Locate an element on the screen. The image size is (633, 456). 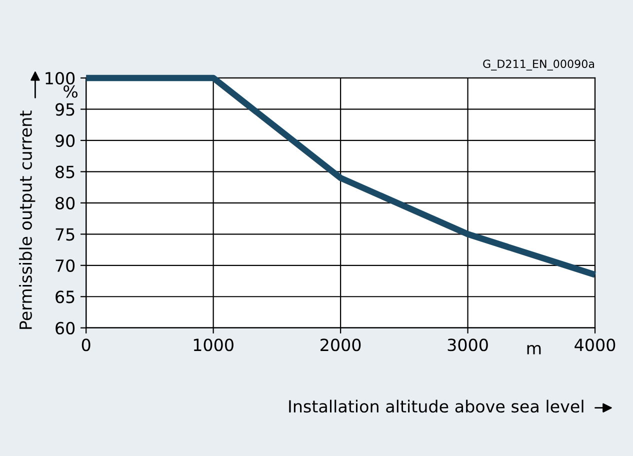
y-tick-label: 100 is located at coordinates (60, 78).